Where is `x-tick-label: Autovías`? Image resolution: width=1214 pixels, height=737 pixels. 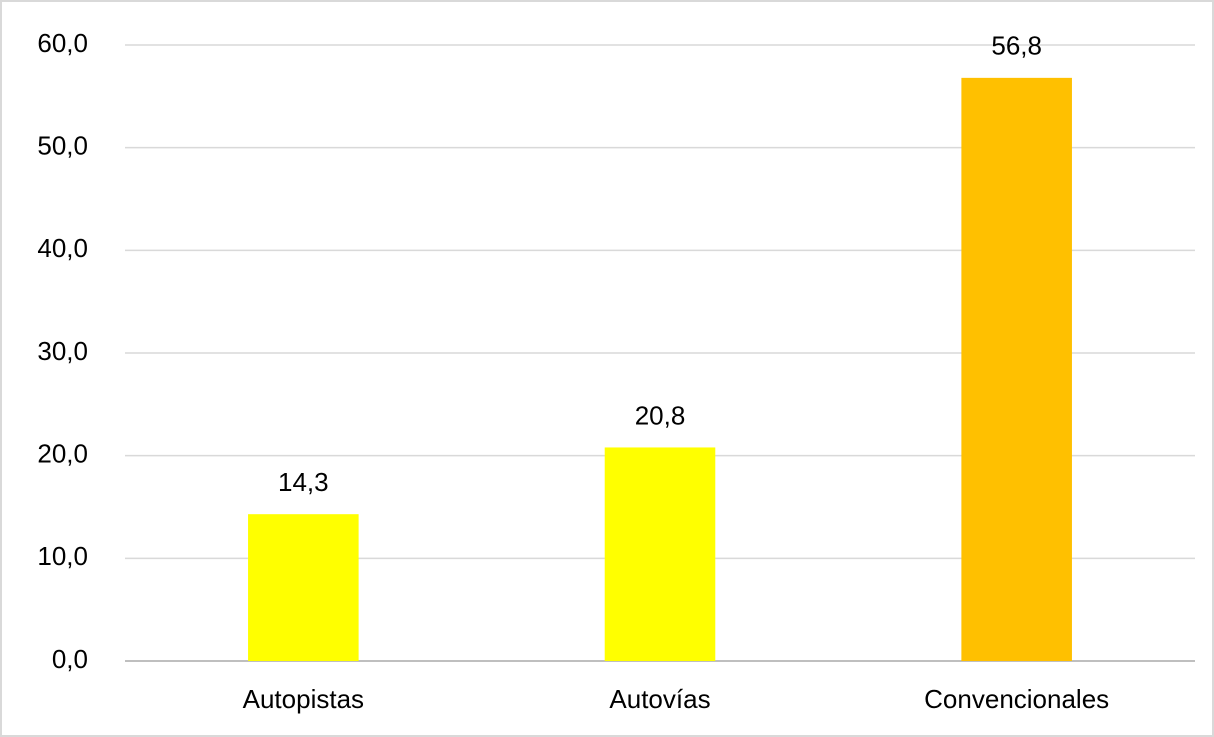 x-tick-label: Autovías is located at coordinates (659, 699).